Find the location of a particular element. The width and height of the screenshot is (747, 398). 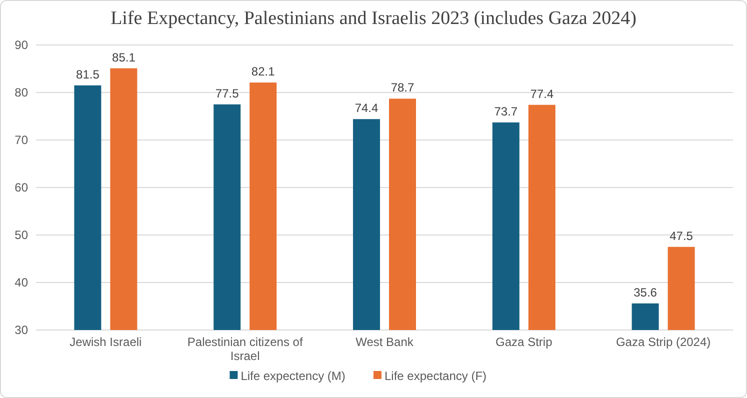

data-label: 81.5 is located at coordinates (88, 74).